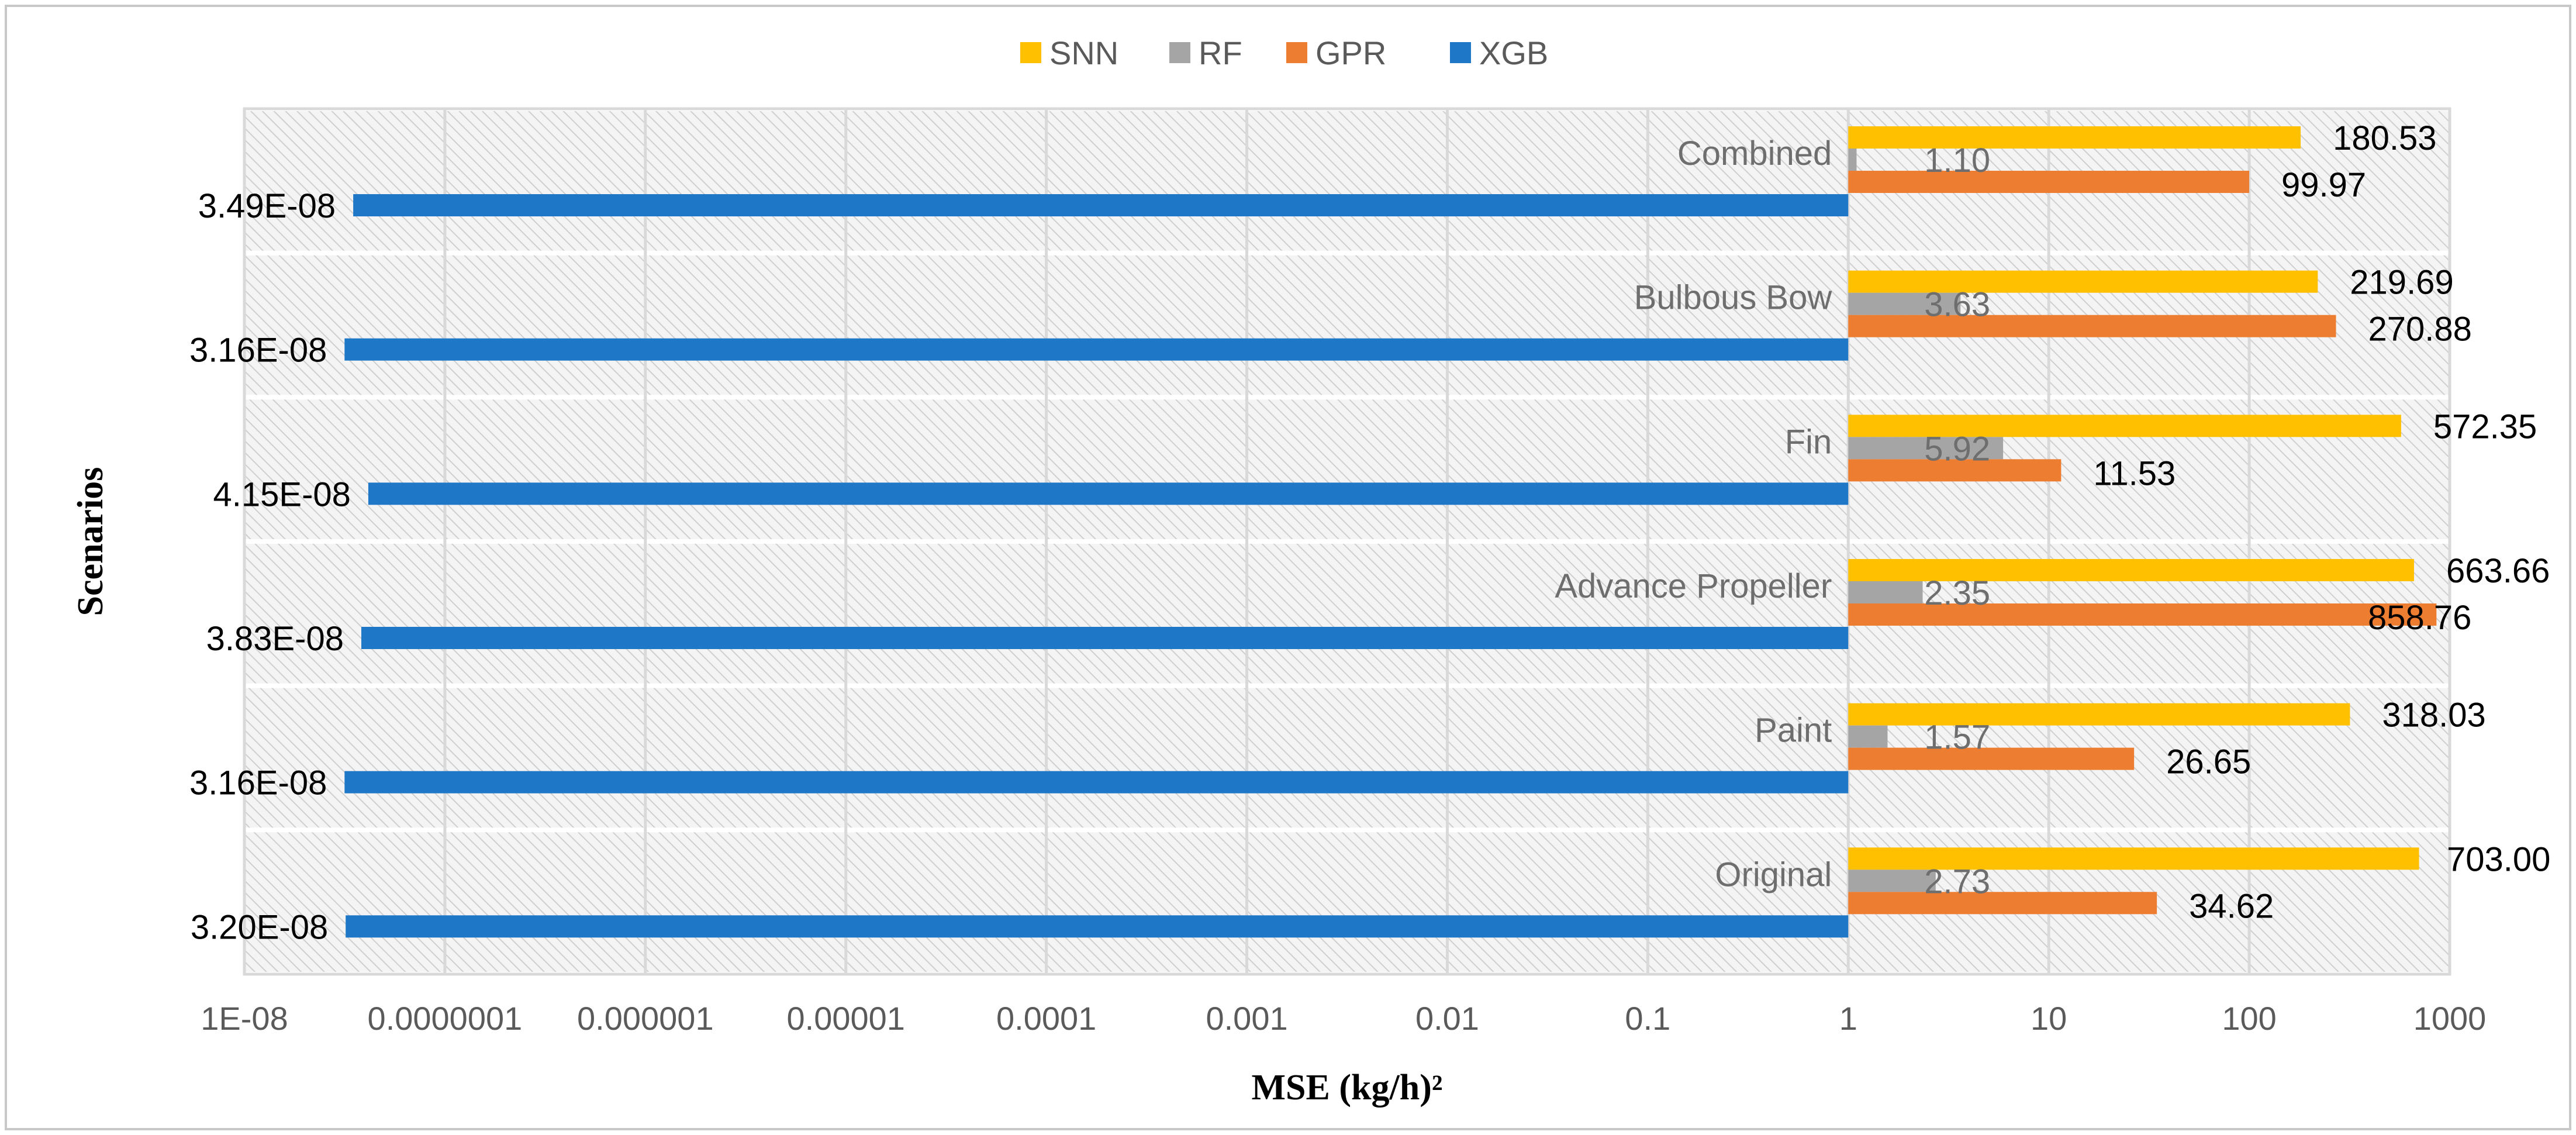 The height and width of the screenshot is (1135, 2576). I want to click on legend-label-xgb: XGB, so click(1513, 53).